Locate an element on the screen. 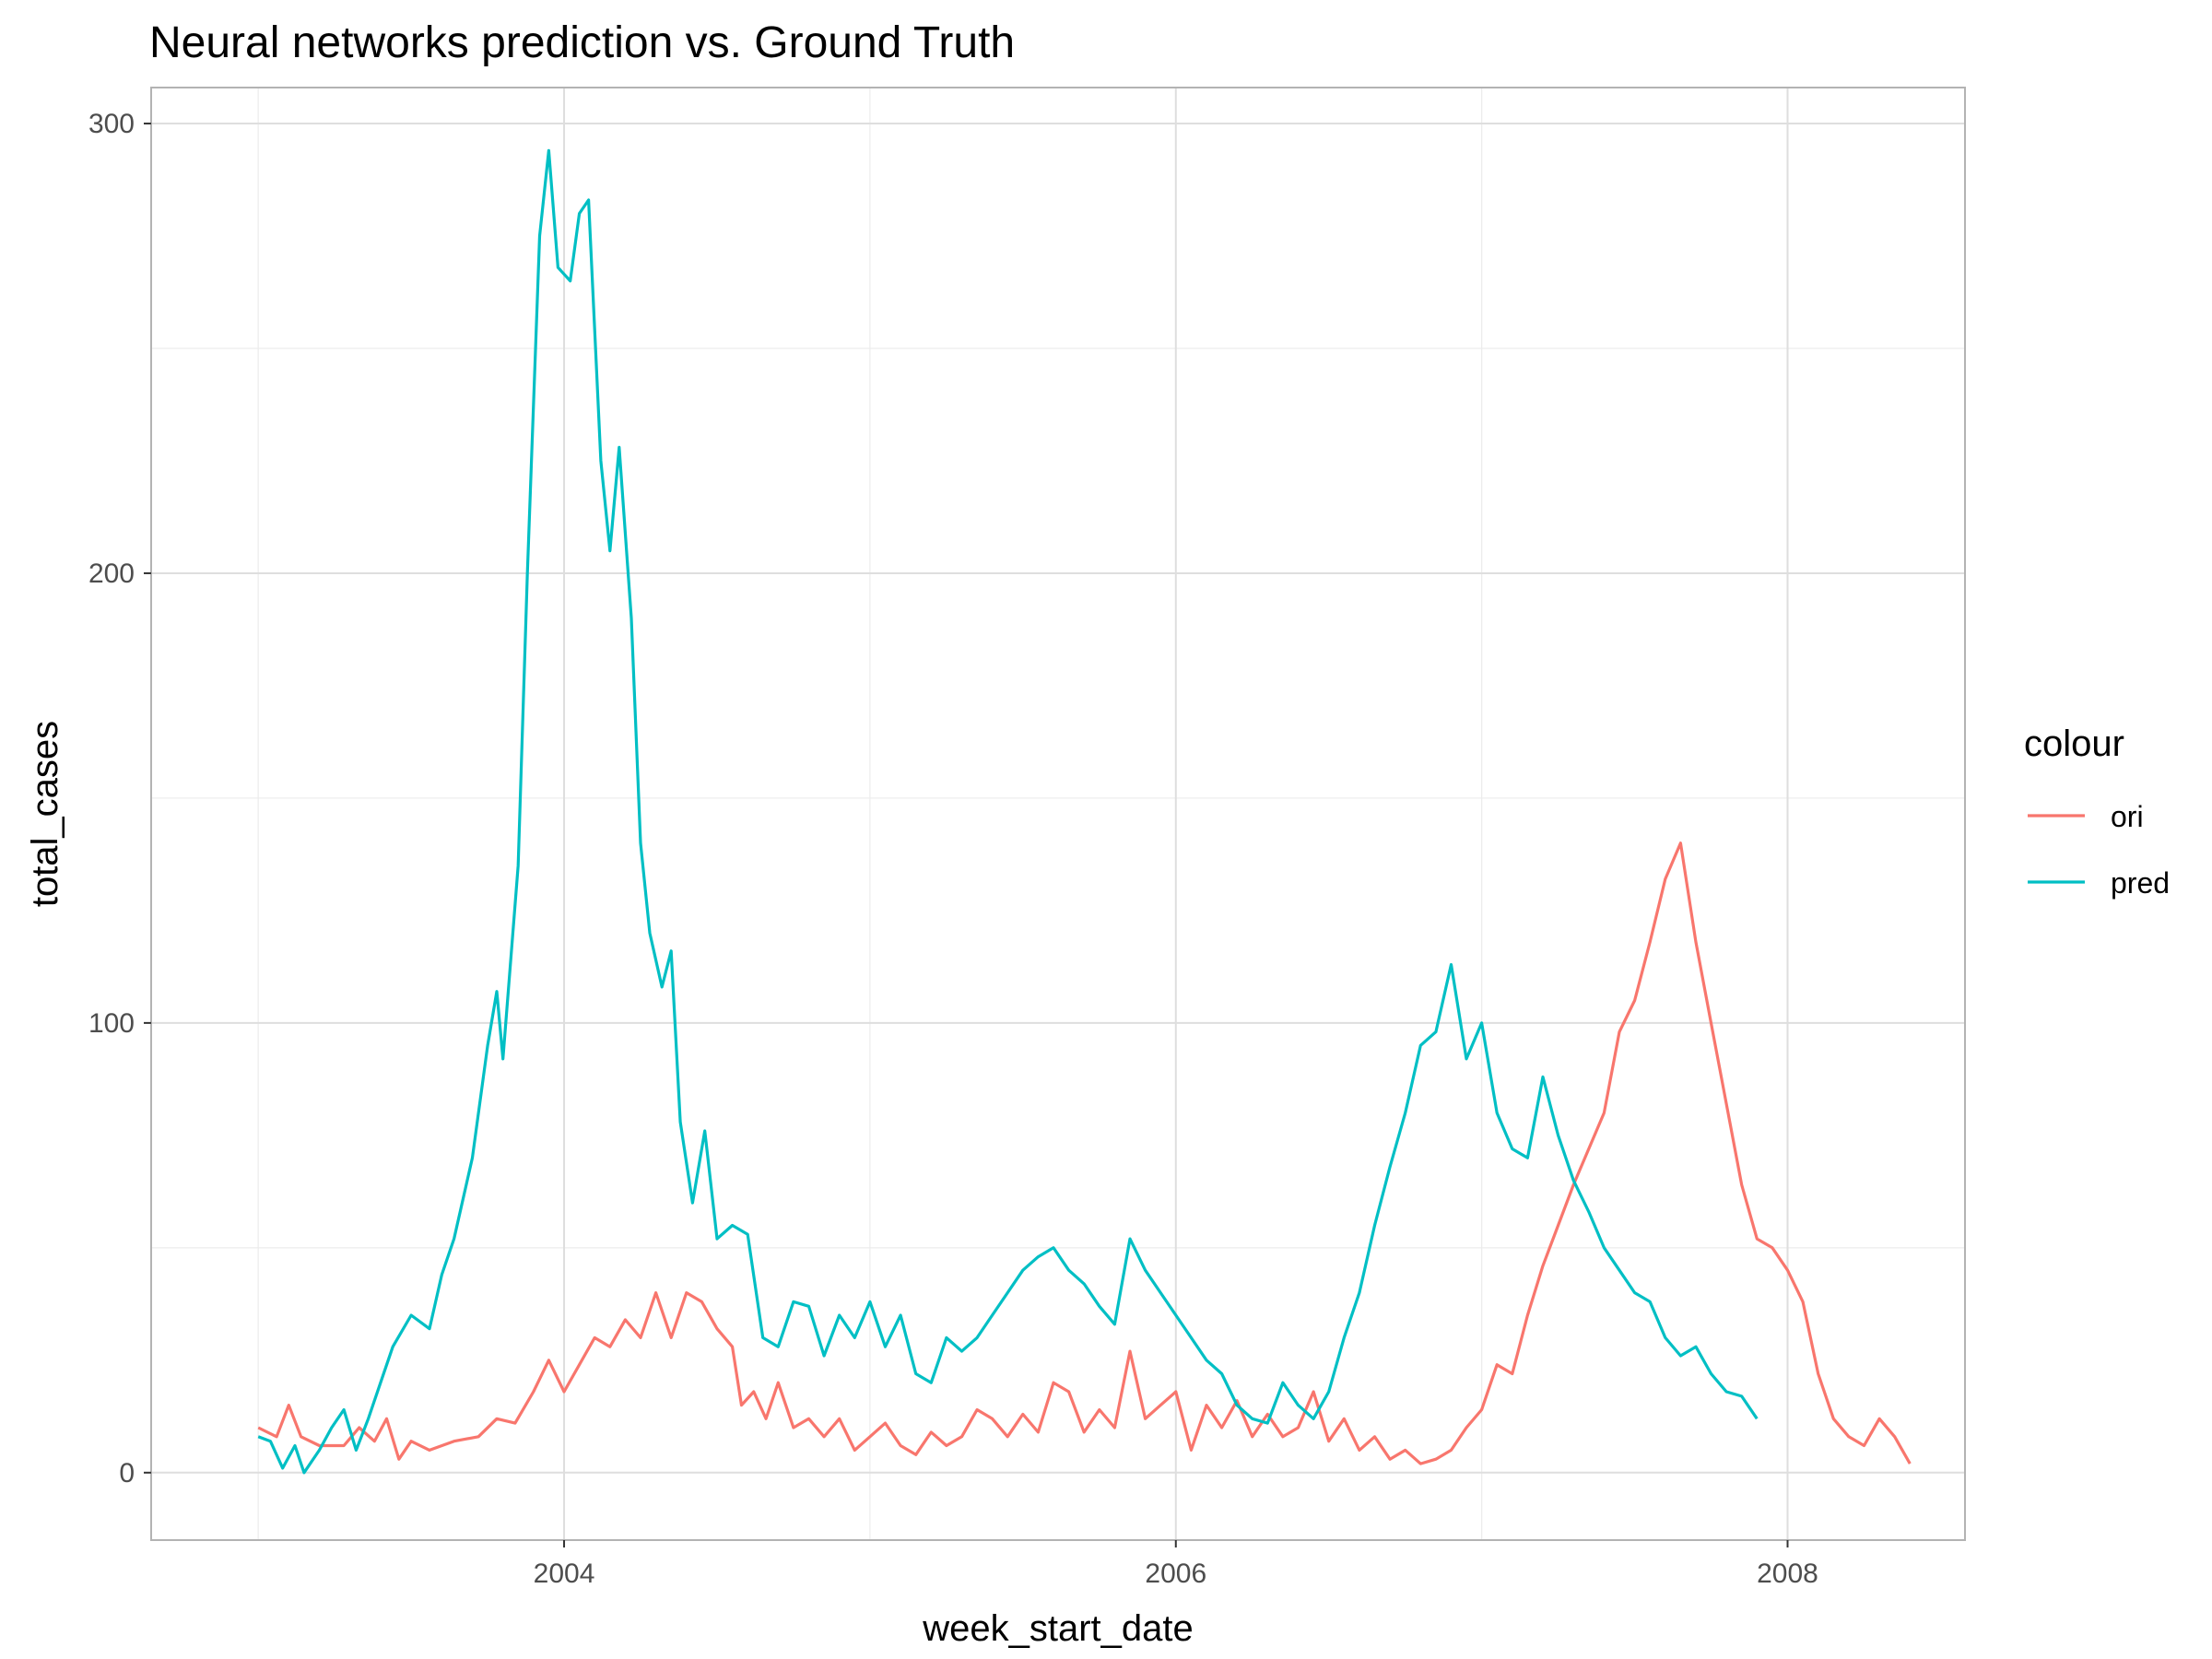 The height and width of the screenshot is (1659, 2212). legend-items: ori pred is located at coordinates (2099, 850).